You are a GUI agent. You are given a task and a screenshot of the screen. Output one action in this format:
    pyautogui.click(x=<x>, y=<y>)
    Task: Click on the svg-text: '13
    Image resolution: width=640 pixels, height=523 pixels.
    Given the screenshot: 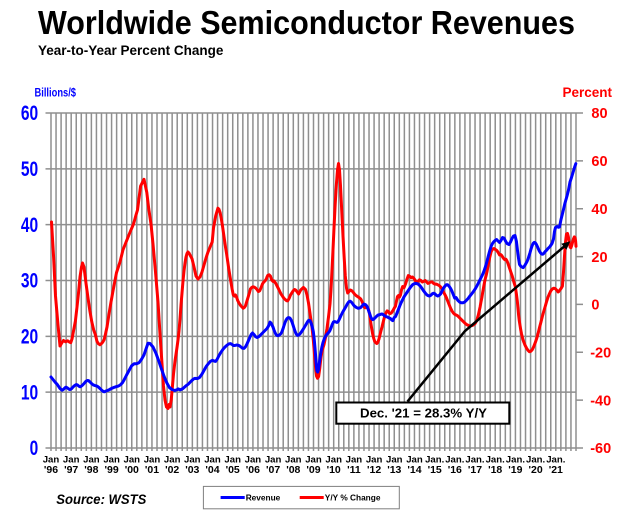 What is the action you would take?
    pyautogui.click(x=394, y=470)
    